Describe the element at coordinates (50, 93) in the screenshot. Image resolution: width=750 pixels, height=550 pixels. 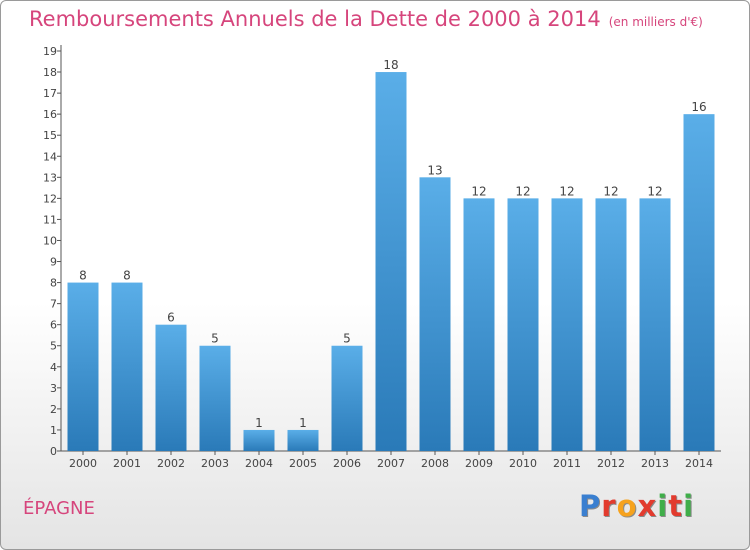
I see `y-tick-label: 17` at that location.